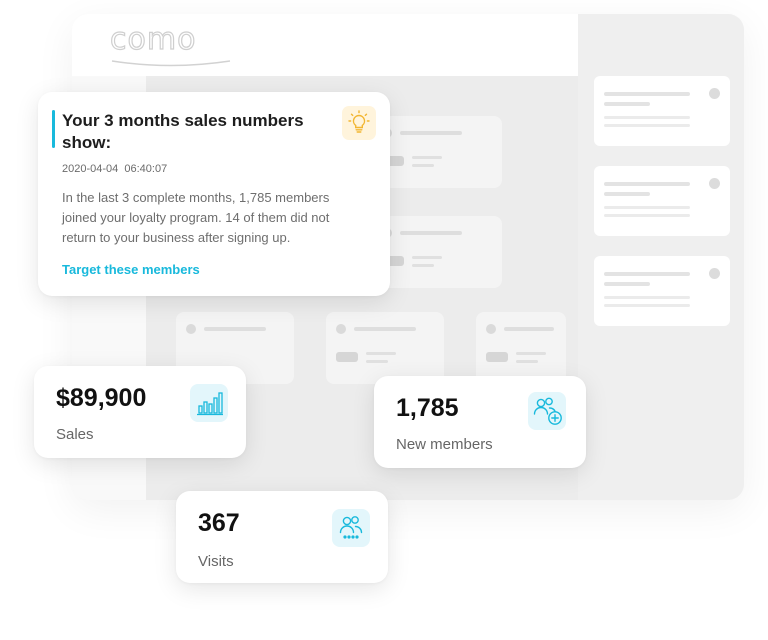  Describe the element at coordinates (547, 411) in the screenshot. I see `add-user-icon` at that location.